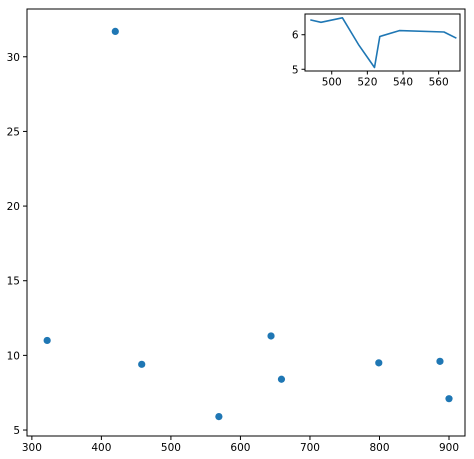 This screenshot has width=474, height=459. What do you see at coordinates (310, 448) in the screenshot?
I see `main-xtick-label: 700` at bounding box center [310, 448].